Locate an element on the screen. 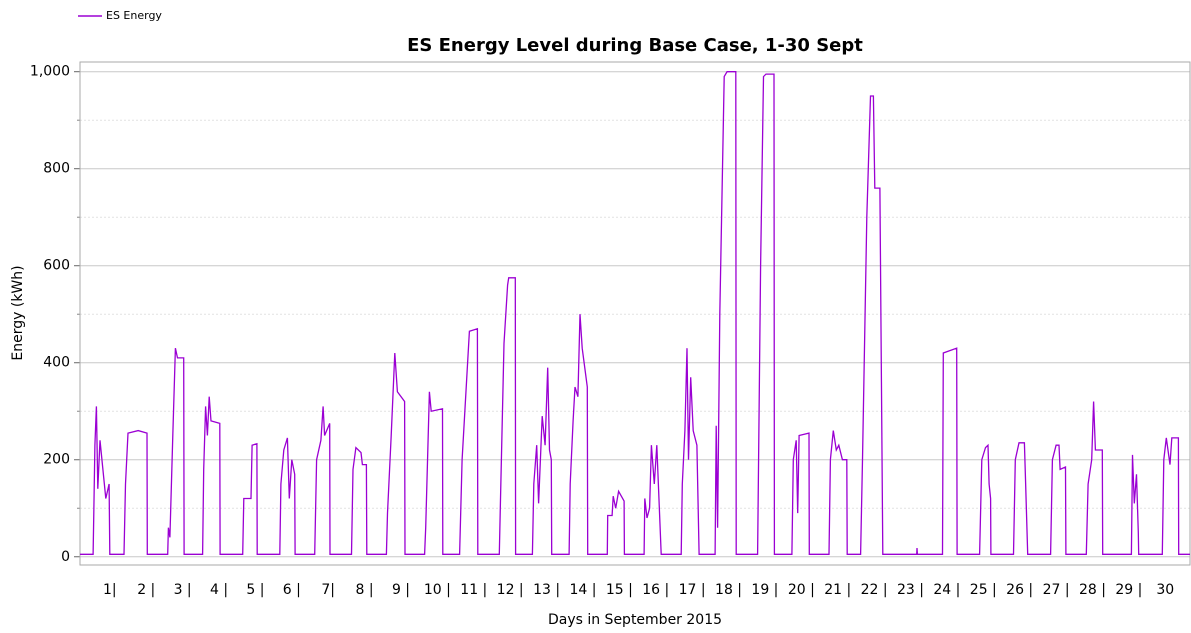 This screenshot has height=633, width=1191. x-tick-label: 20 | is located at coordinates (801, 590).